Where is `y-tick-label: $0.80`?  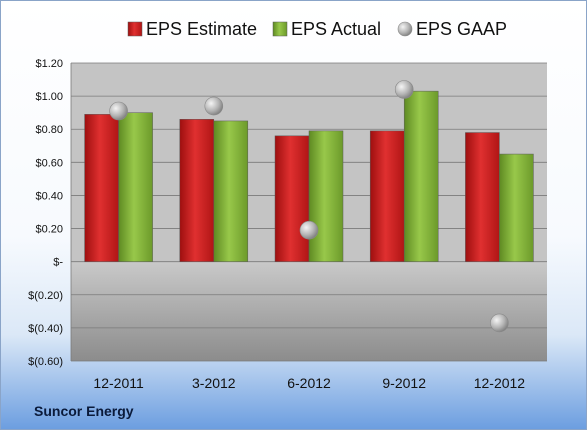 y-tick-label: $0.80 is located at coordinates (49, 130).